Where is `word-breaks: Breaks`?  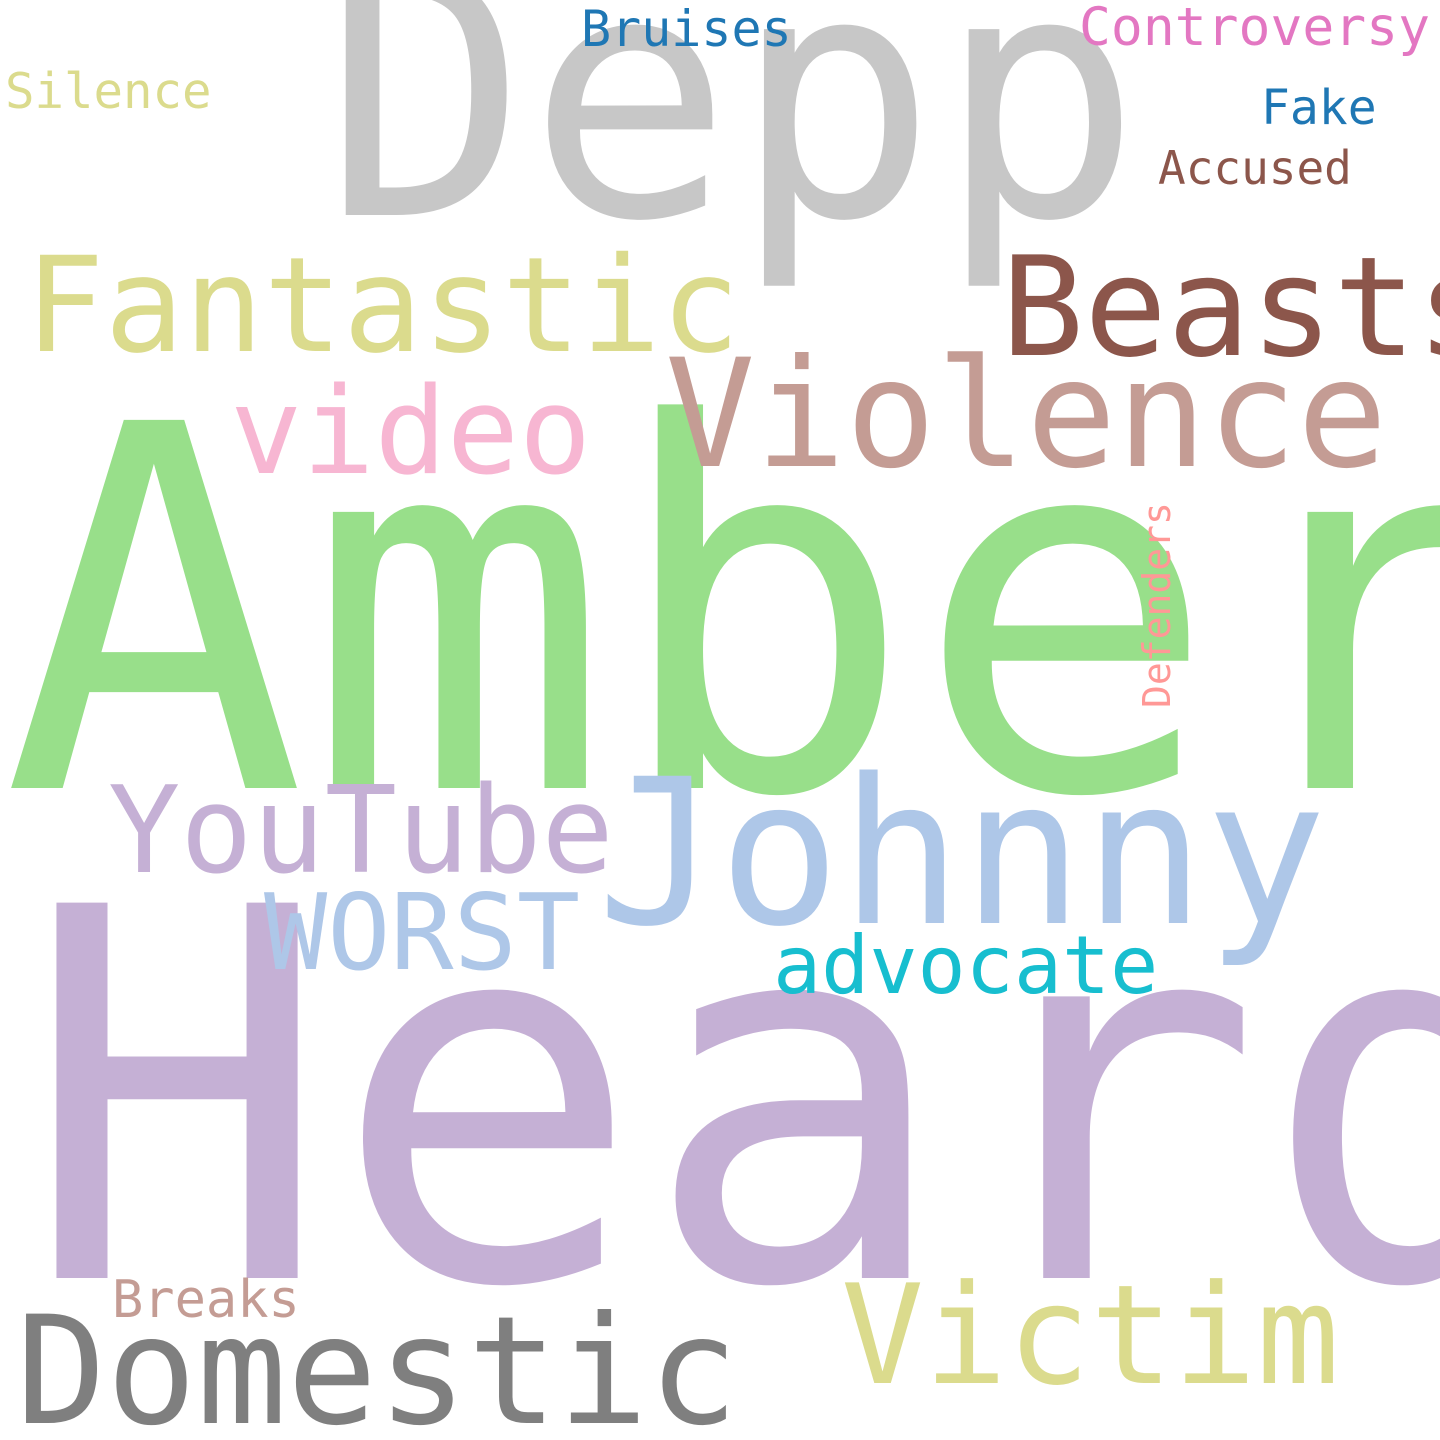
word-breaks: Breaks is located at coordinates (206, 1300).